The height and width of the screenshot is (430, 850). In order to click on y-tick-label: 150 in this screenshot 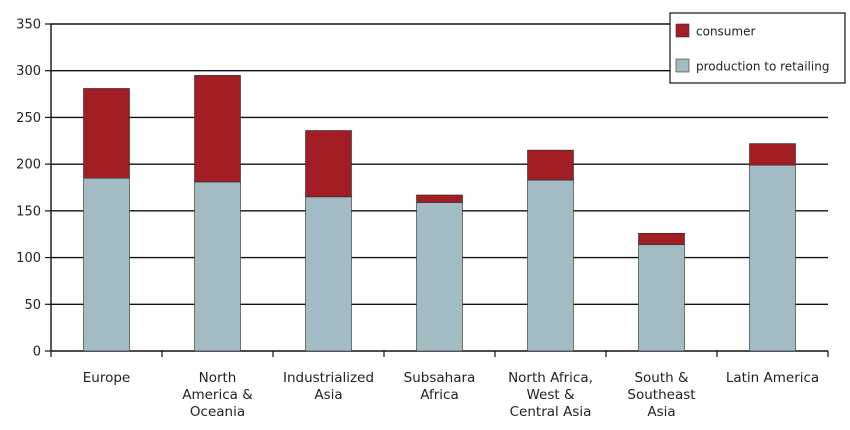, I will do `click(28, 211)`.